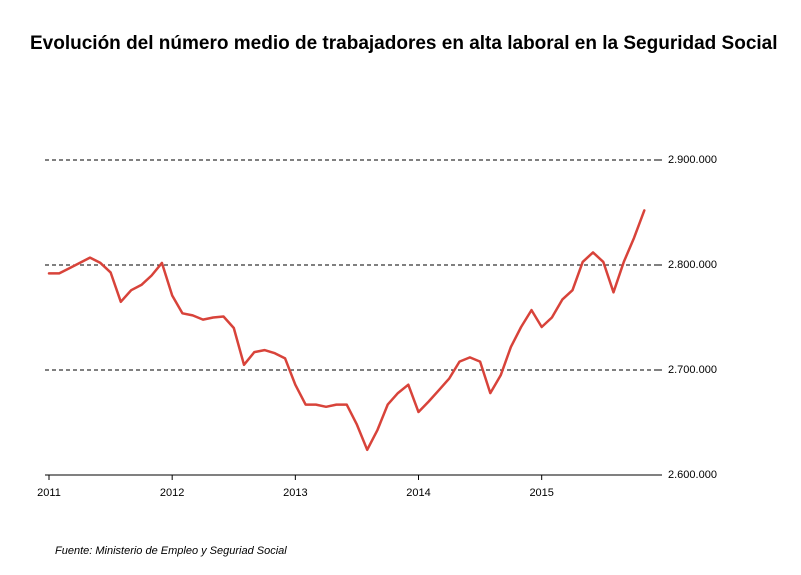  Describe the element at coordinates (692, 160) in the screenshot. I see `y-tick-label: 2.900.000` at that location.